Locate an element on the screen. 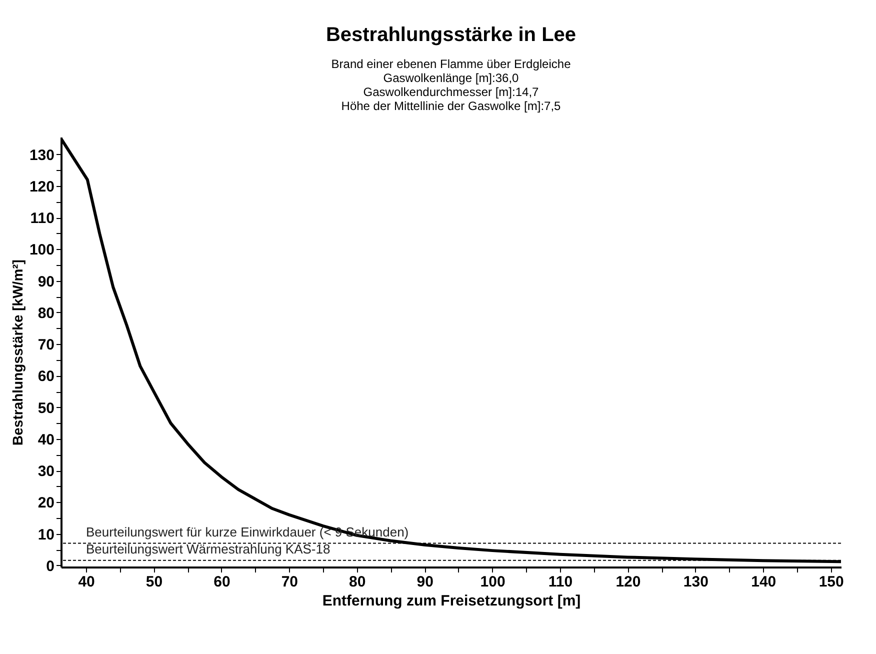  x-tick-label: 110 is located at coordinates (560, 582).